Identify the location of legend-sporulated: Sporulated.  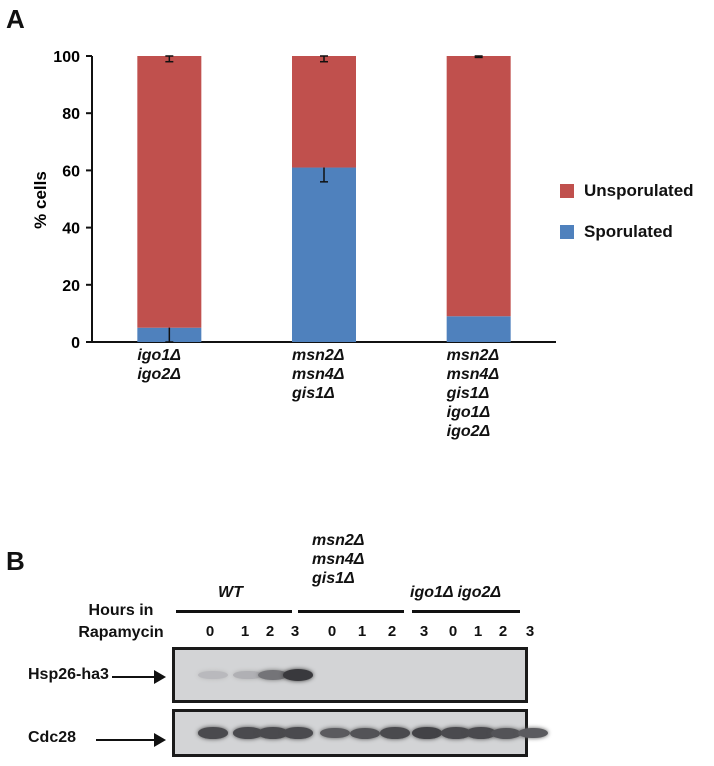
(616, 232).